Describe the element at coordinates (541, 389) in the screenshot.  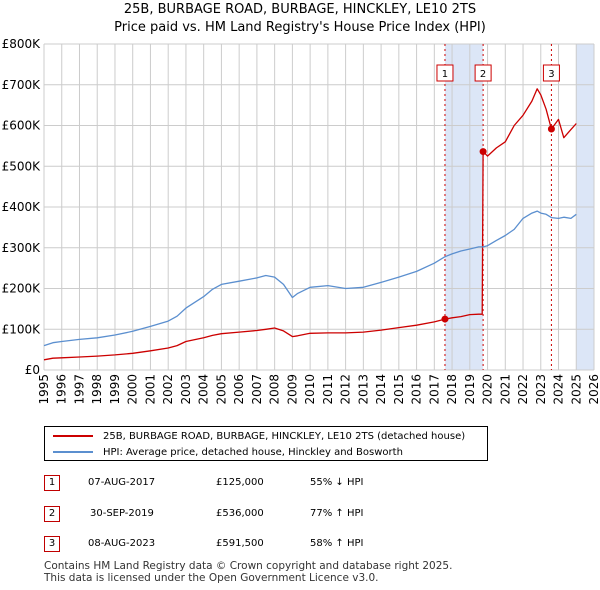
I see `x-tick-label: 2023` at that location.